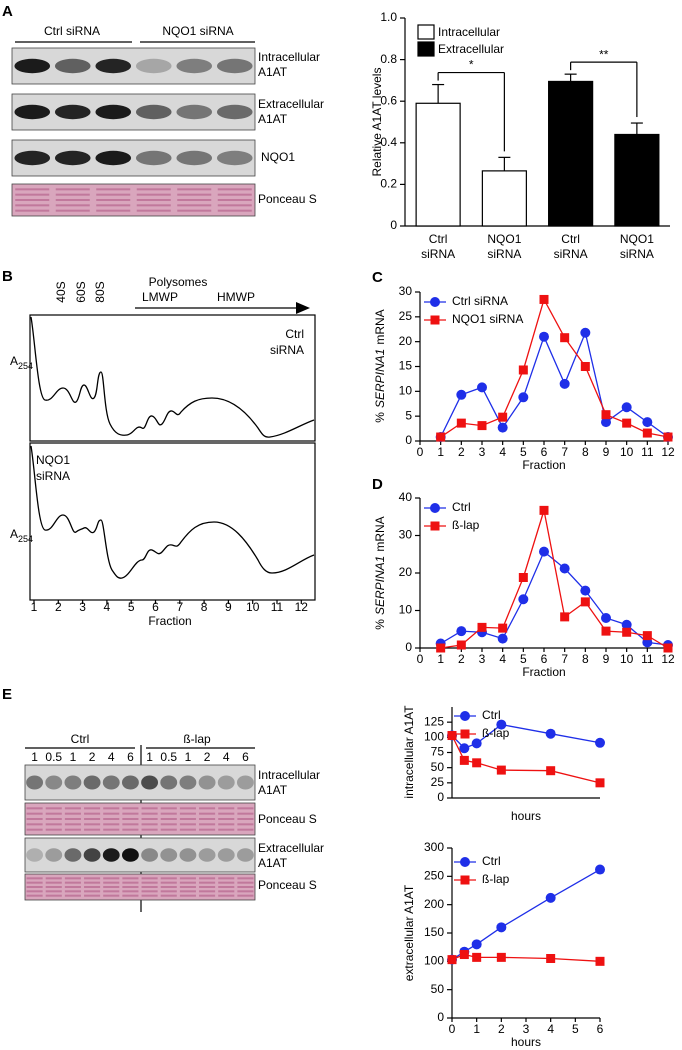 Image resolution: width=682 pixels, height=1050 pixels. What do you see at coordinates (303, 308) in the screenshot?
I see `arrow-head` at bounding box center [303, 308].